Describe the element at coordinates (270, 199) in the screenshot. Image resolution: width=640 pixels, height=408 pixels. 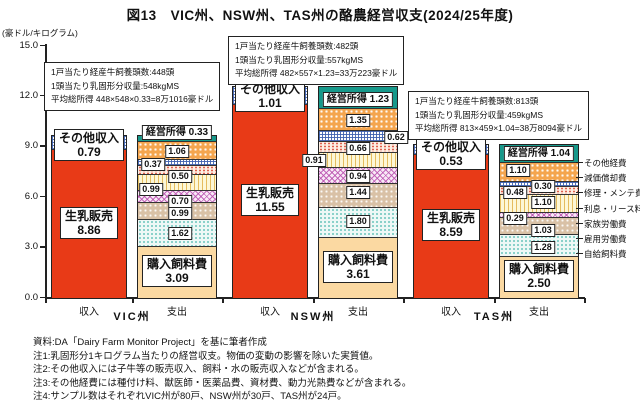
I see `milk-sales-label: 生乳販売 11.55` at that location.